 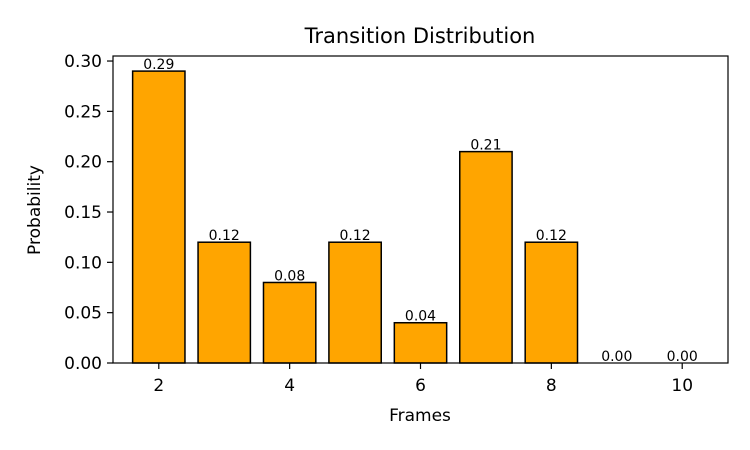 What do you see at coordinates (485, 146) in the screenshot?
I see `bar-value-label: 0.21` at bounding box center [485, 146].